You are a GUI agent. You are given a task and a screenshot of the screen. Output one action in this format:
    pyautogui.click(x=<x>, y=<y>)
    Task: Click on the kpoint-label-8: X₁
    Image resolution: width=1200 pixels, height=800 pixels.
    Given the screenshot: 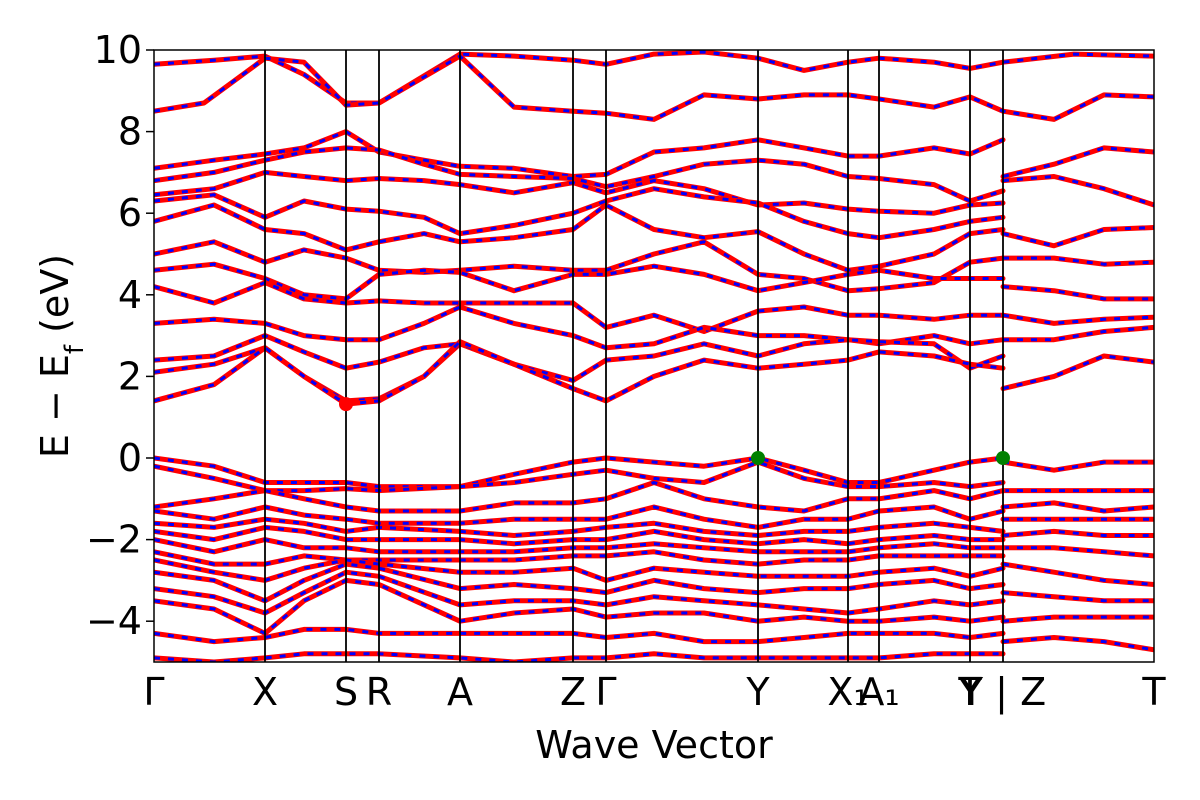 What is the action you would take?
    pyautogui.click(x=847, y=692)
    